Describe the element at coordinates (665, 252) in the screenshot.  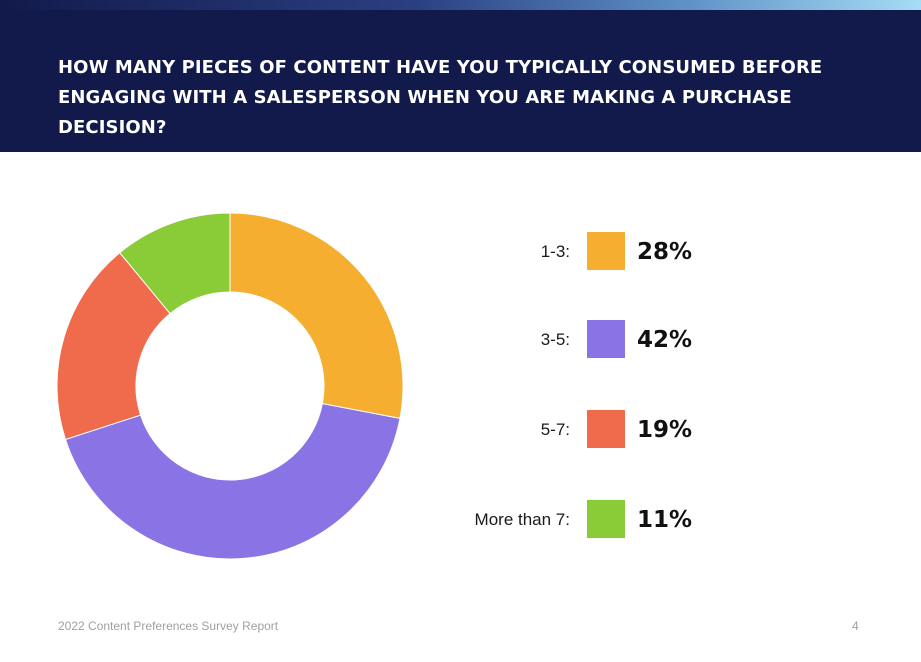
I see `legend-value-1-3: 28%` at that location.